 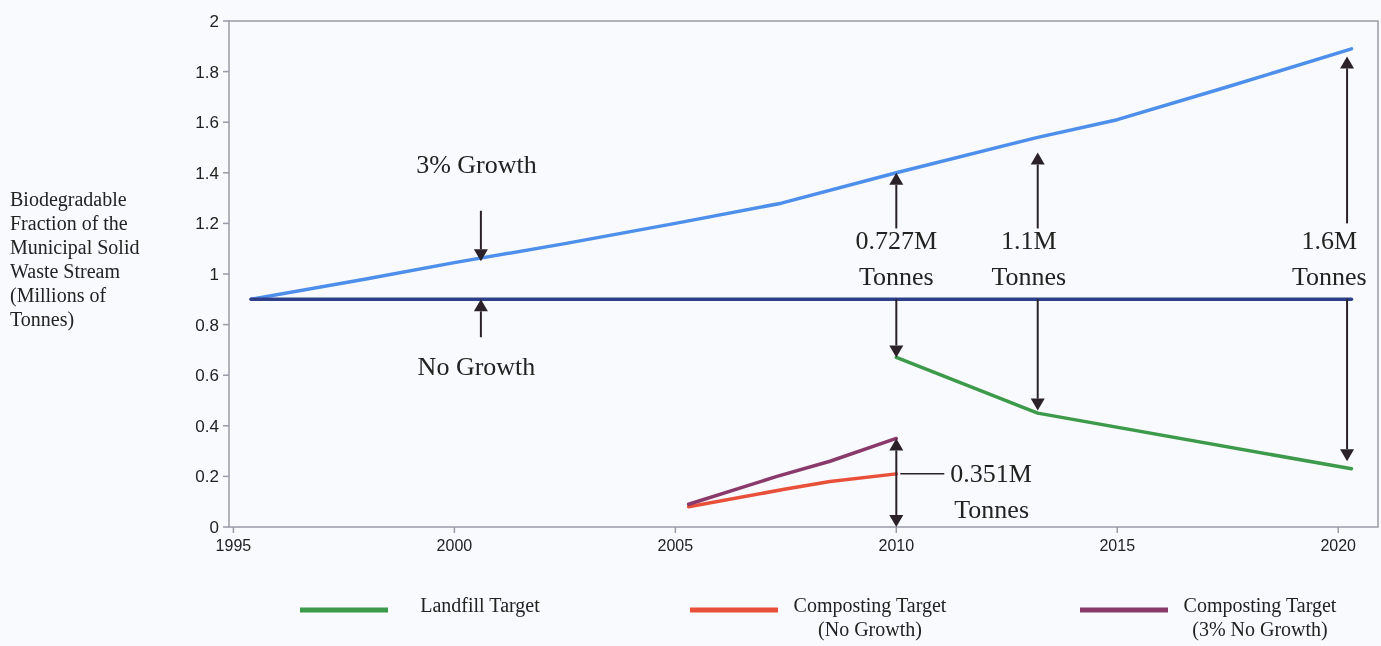 I want to click on x-tick-label: 2005, so click(x=675, y=545).